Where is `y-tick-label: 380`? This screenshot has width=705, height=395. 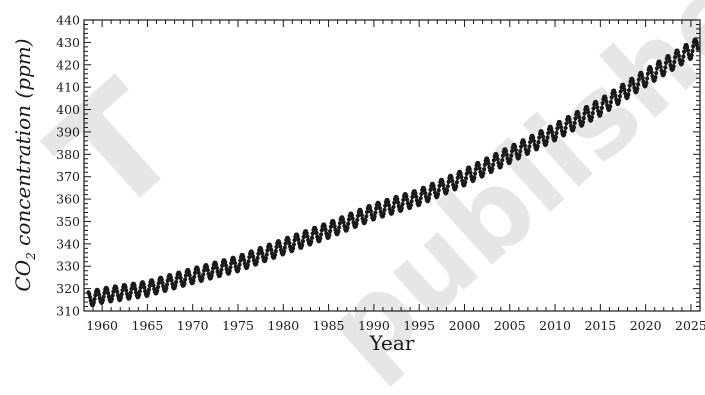
y-tick-label: 380 is located at coordinates (68, 154).